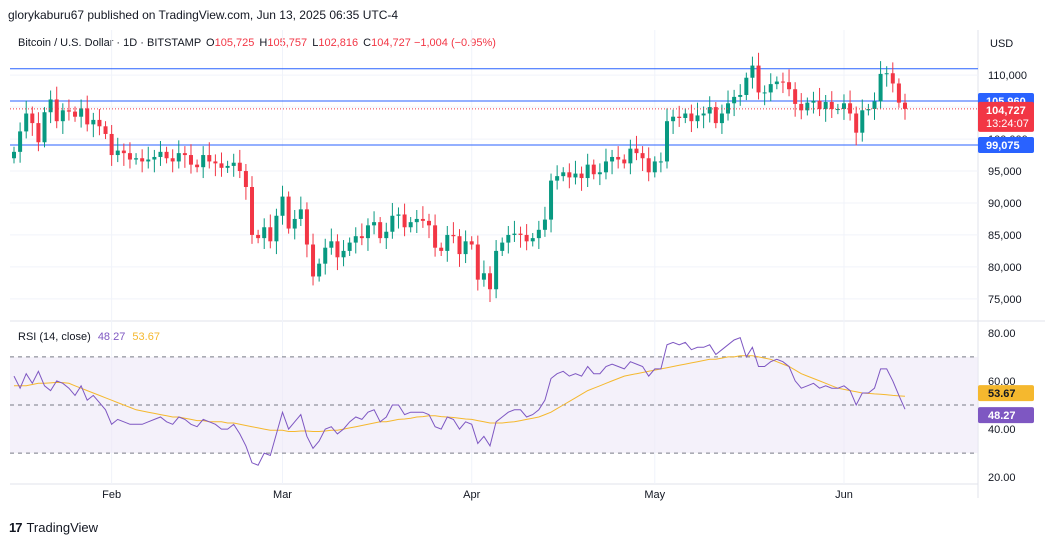 This screenshot has width=1053, height=546. What do you see at coordinates (1007, 76) in the screenshot?
I see `price-tick-label: 110,000` at bounding box center [1007, 76].